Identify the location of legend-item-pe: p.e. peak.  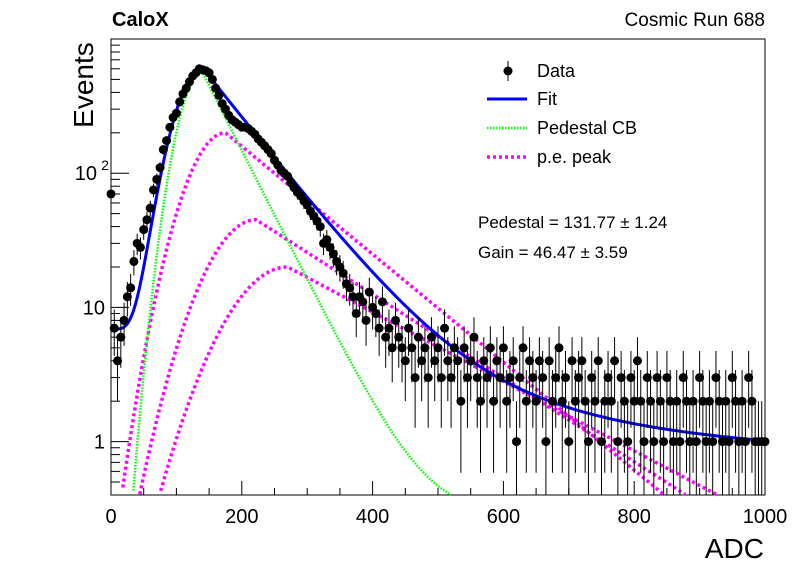
(549, 157).